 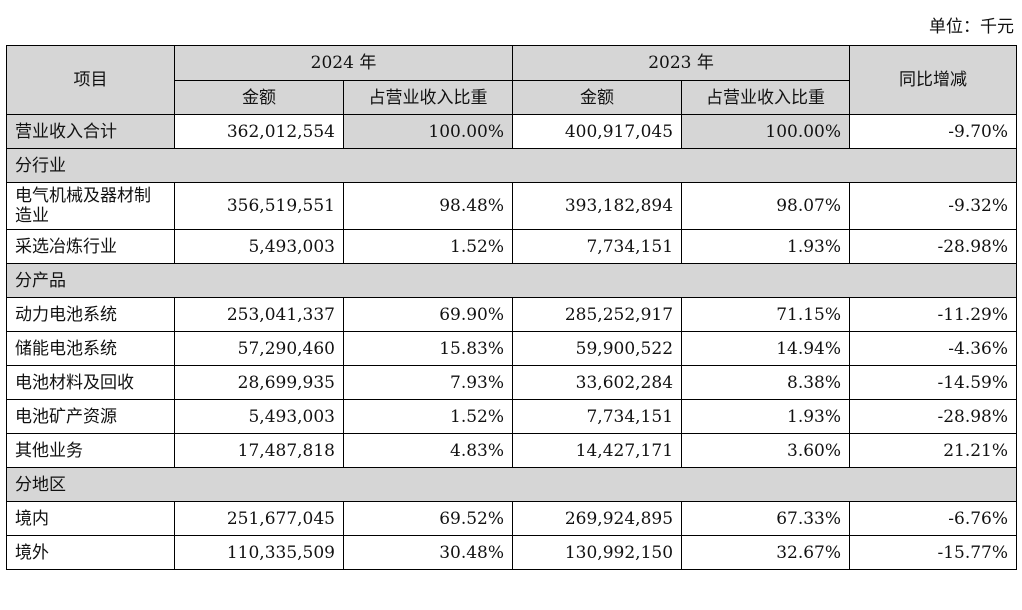 I want to click on section-title: 分产品, so click(x=511, y=280).